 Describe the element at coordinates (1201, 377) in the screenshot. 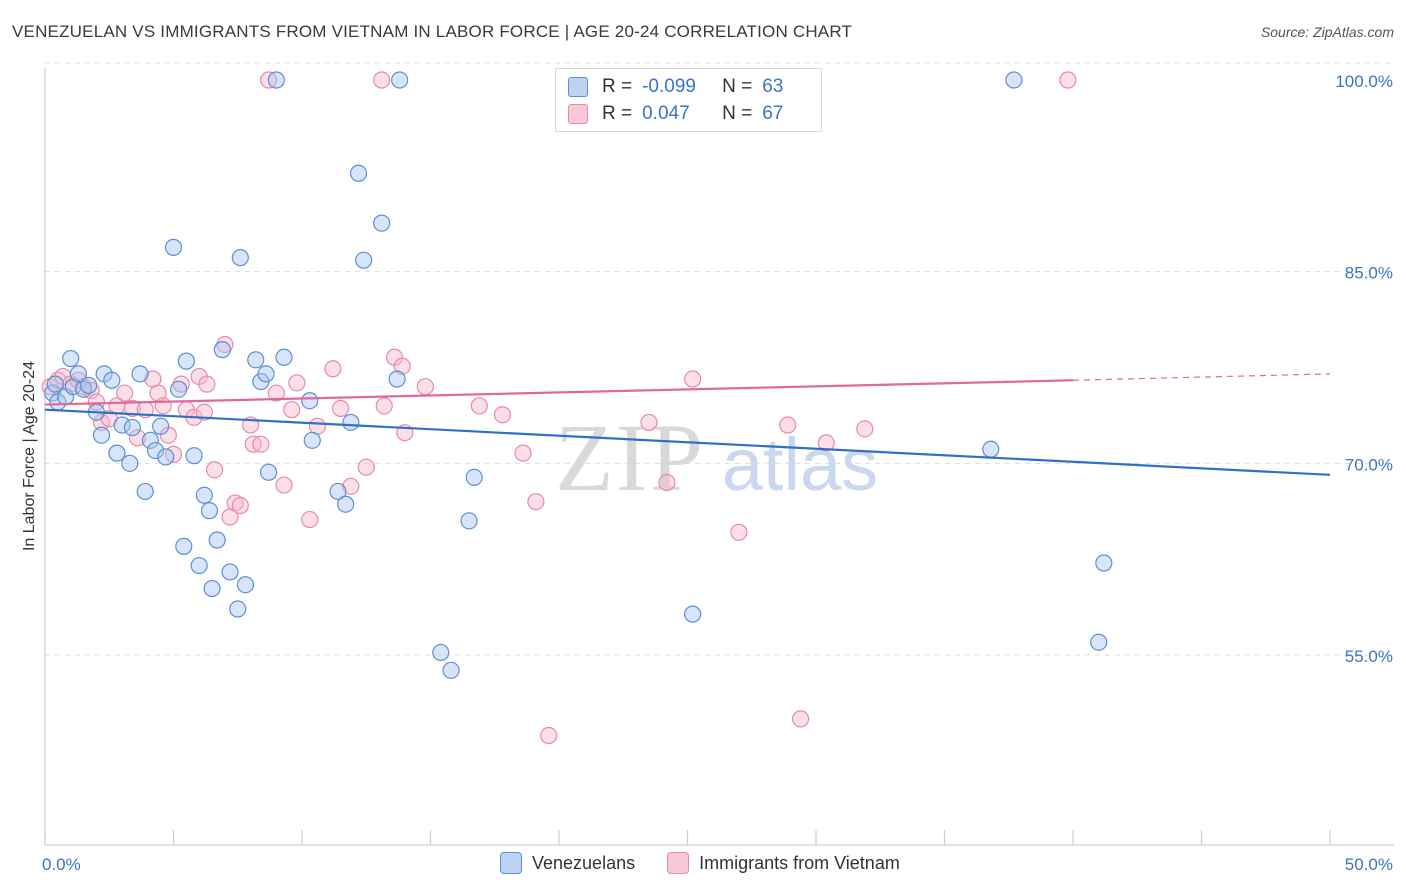

I see `trend-line-vietnam-extension` at that location.